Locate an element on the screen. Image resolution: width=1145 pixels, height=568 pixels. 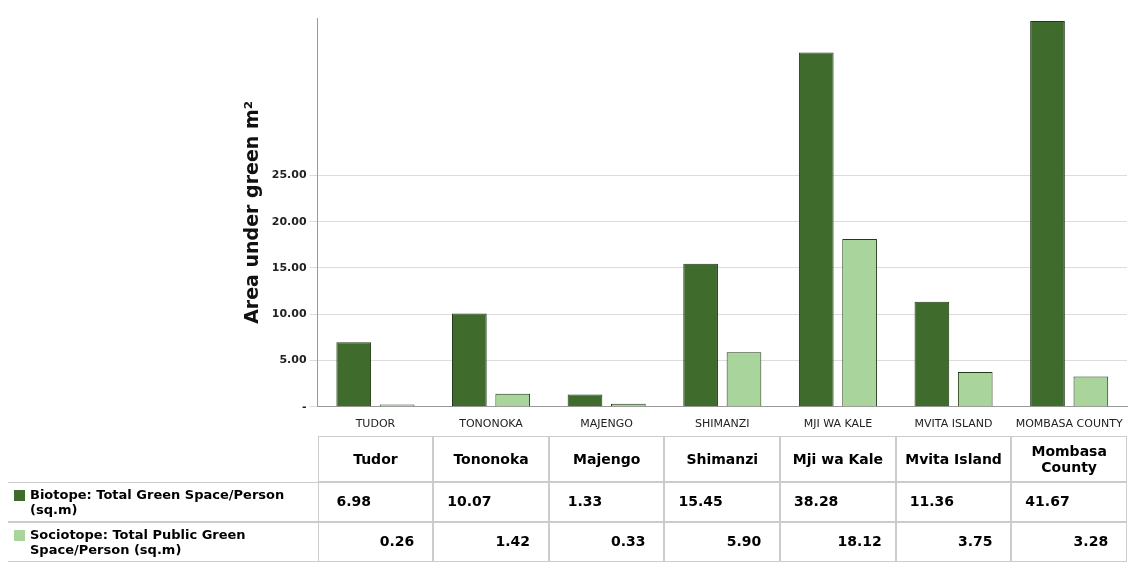
data-label: 18.12 is located at coordinates (859, 541).